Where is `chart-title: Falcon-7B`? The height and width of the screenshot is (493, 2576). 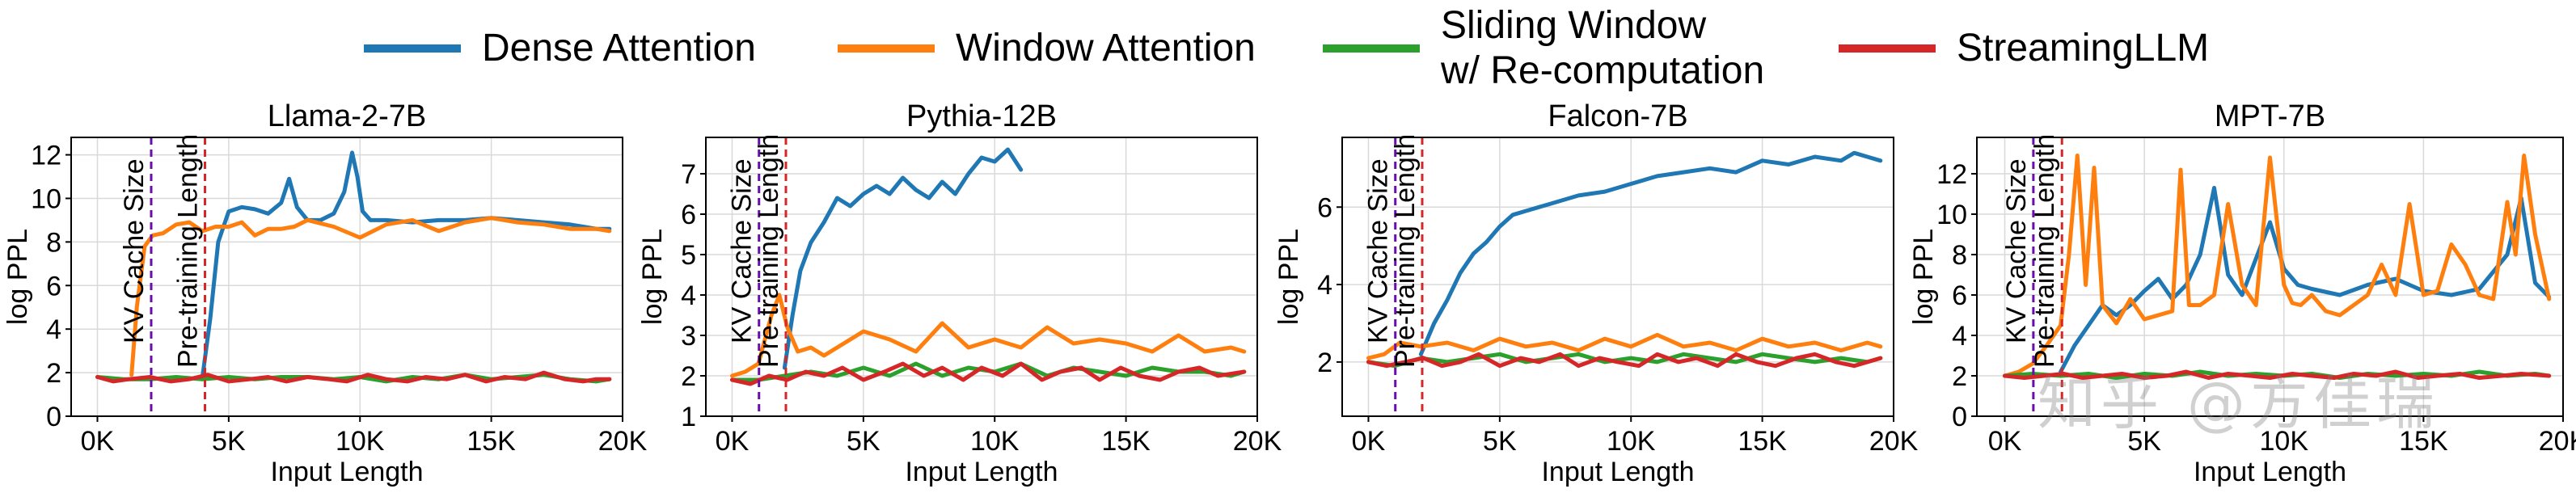 chart-title: Falcon-7B is located at coordinates (1617, 116).